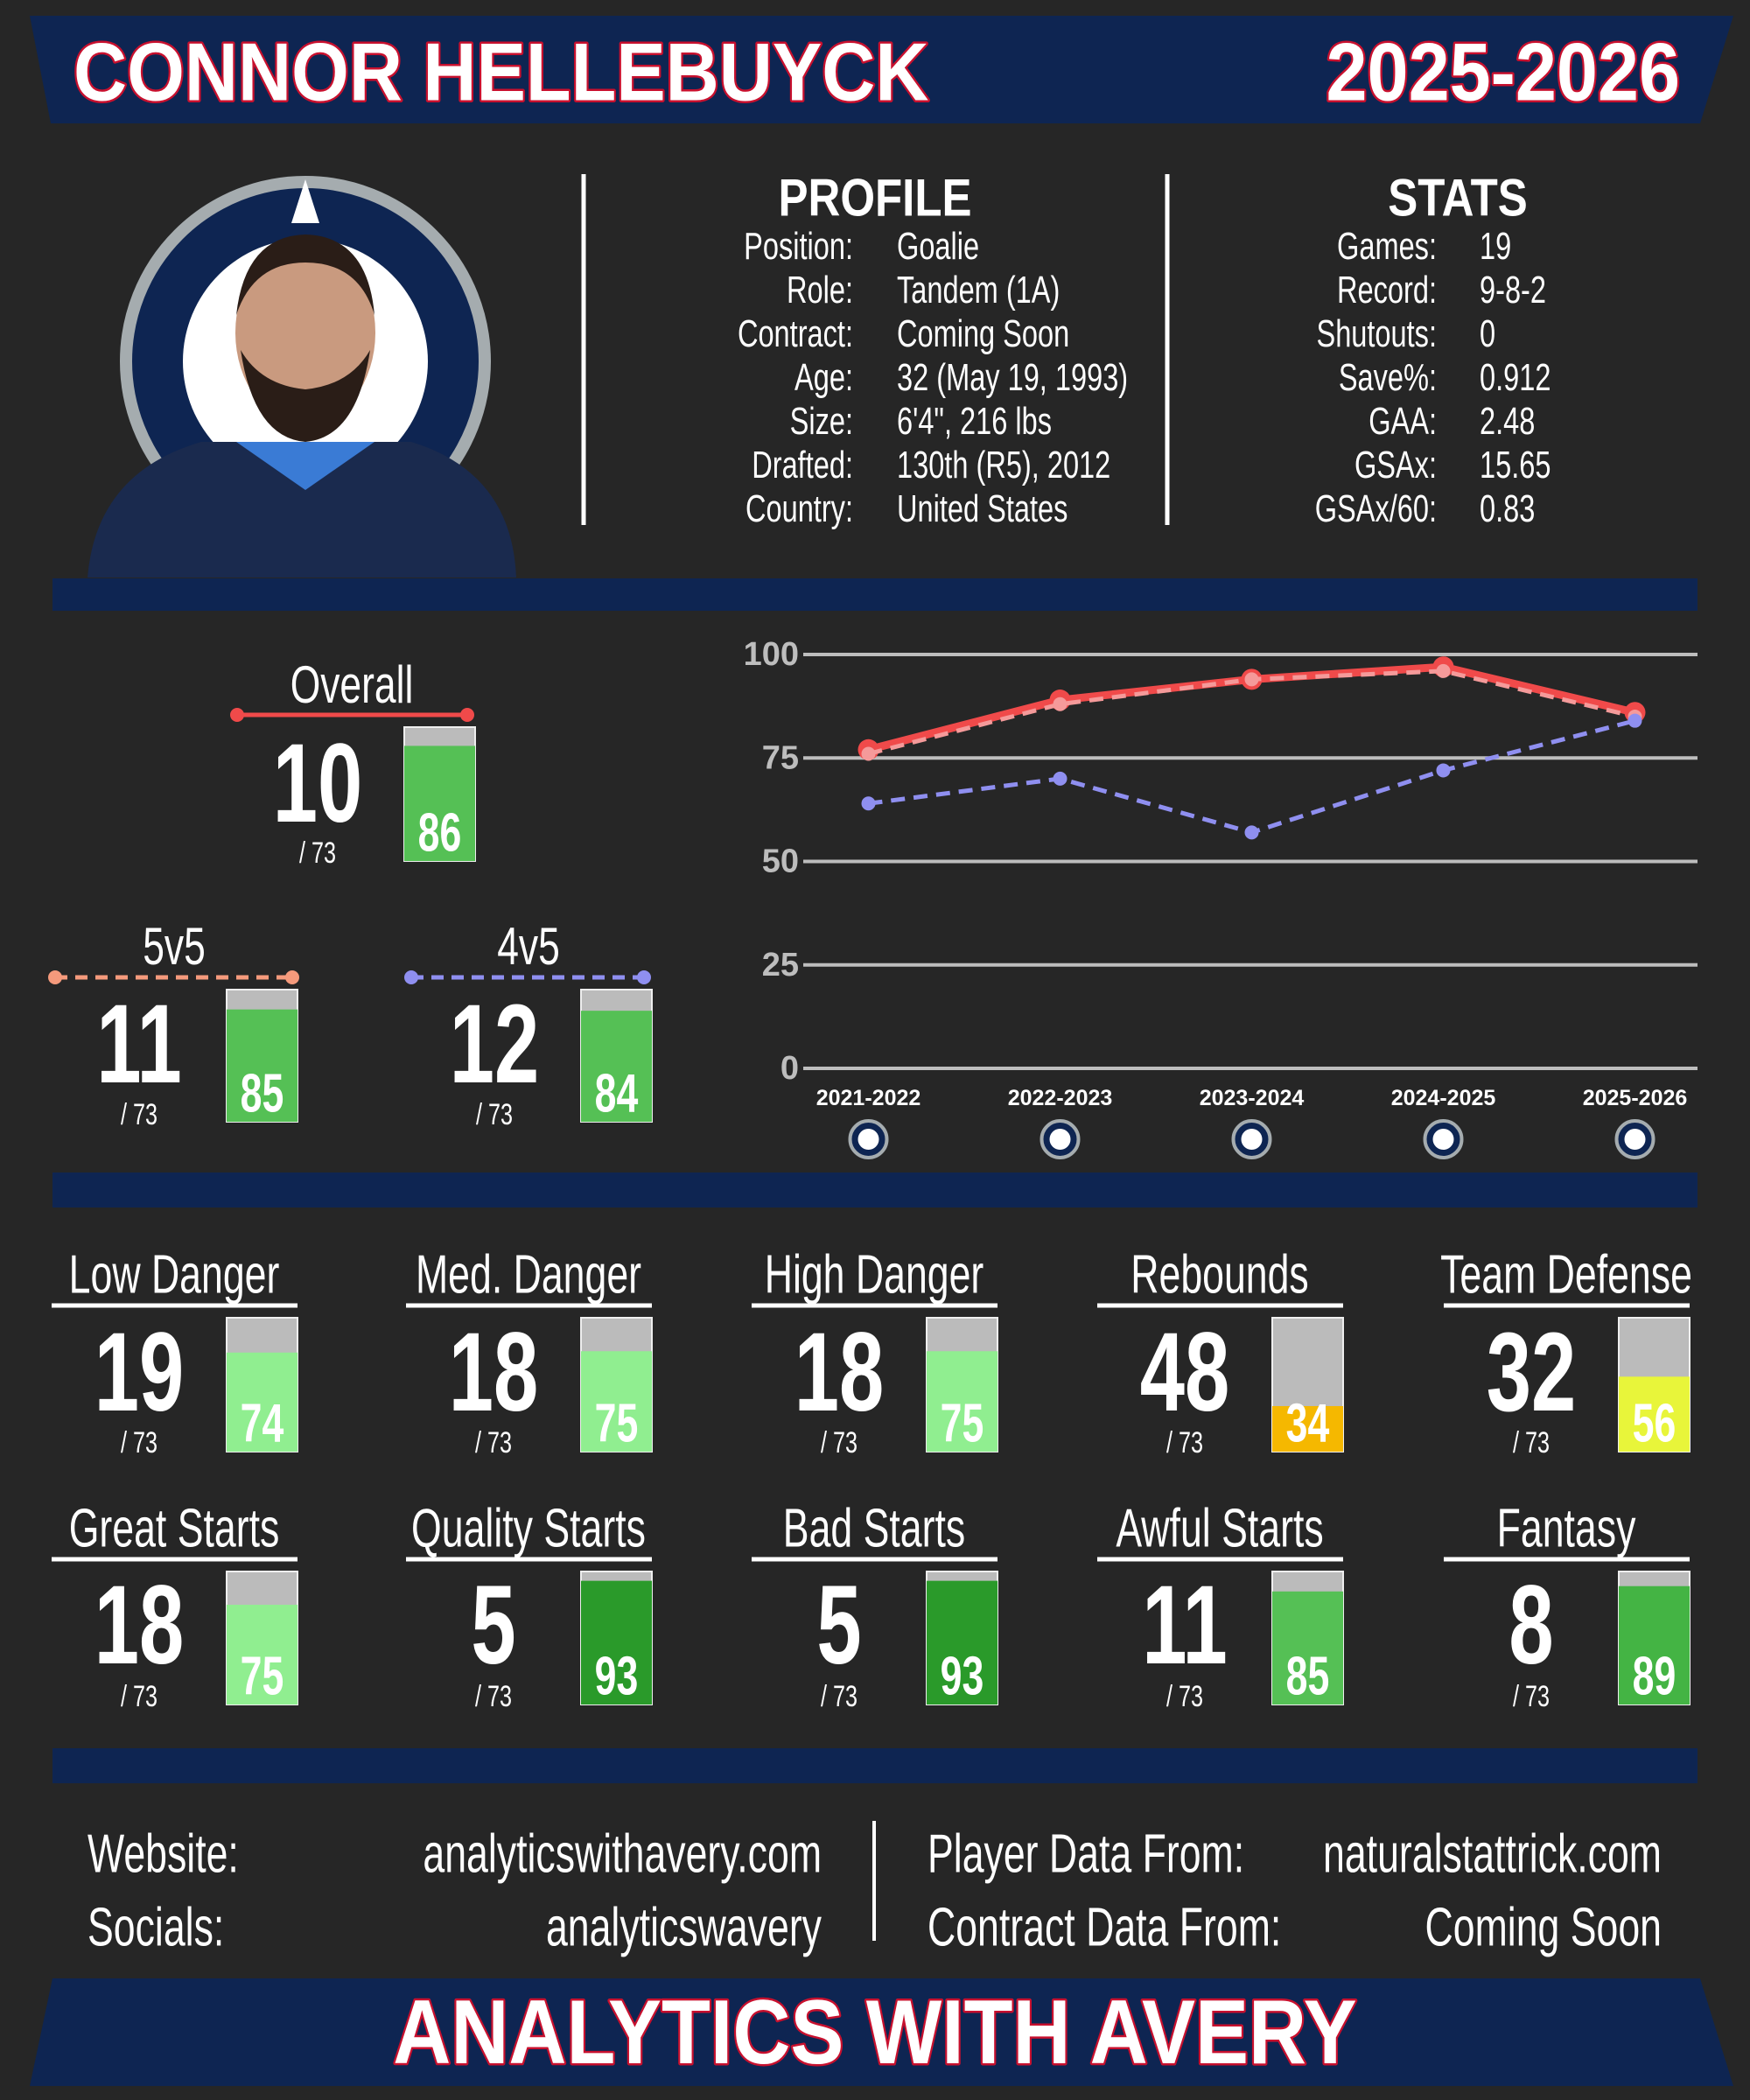 The height and width of the screenshot is (2100, 1750). What do you see at coordinates (1513, 291) in the screenshot?
I see `field-value: 9-8-2` at bounding box center [1513, 291].